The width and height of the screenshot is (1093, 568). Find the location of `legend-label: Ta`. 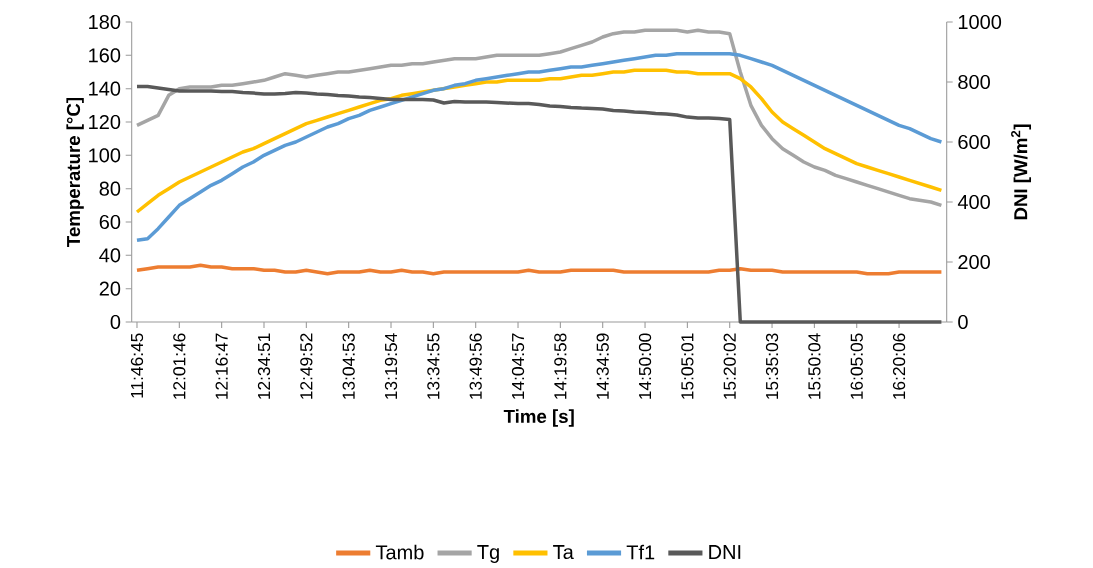

legend-label: Ta is located at coordinates (563, 552).